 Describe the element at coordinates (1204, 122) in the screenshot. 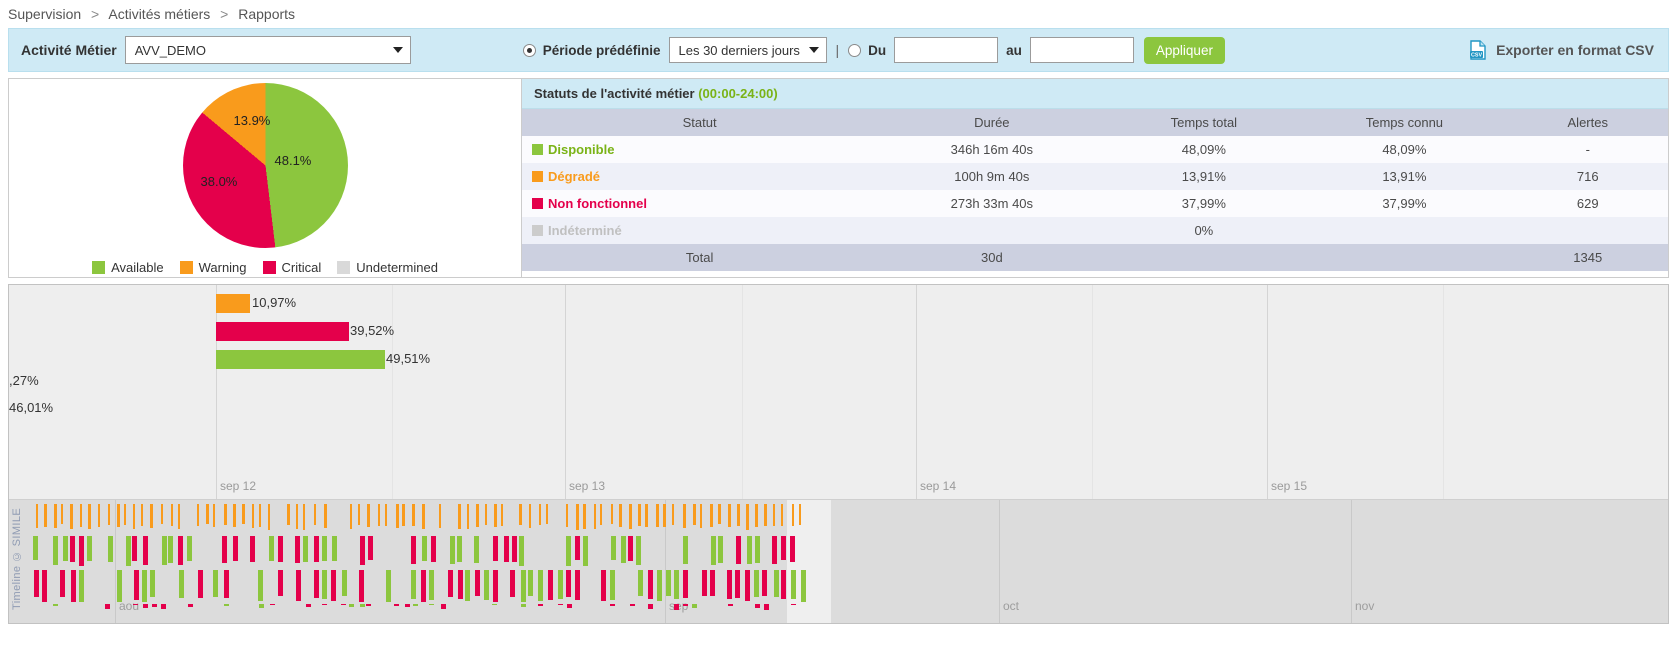

I see `col-header-temps-total: Temps total` at that location.